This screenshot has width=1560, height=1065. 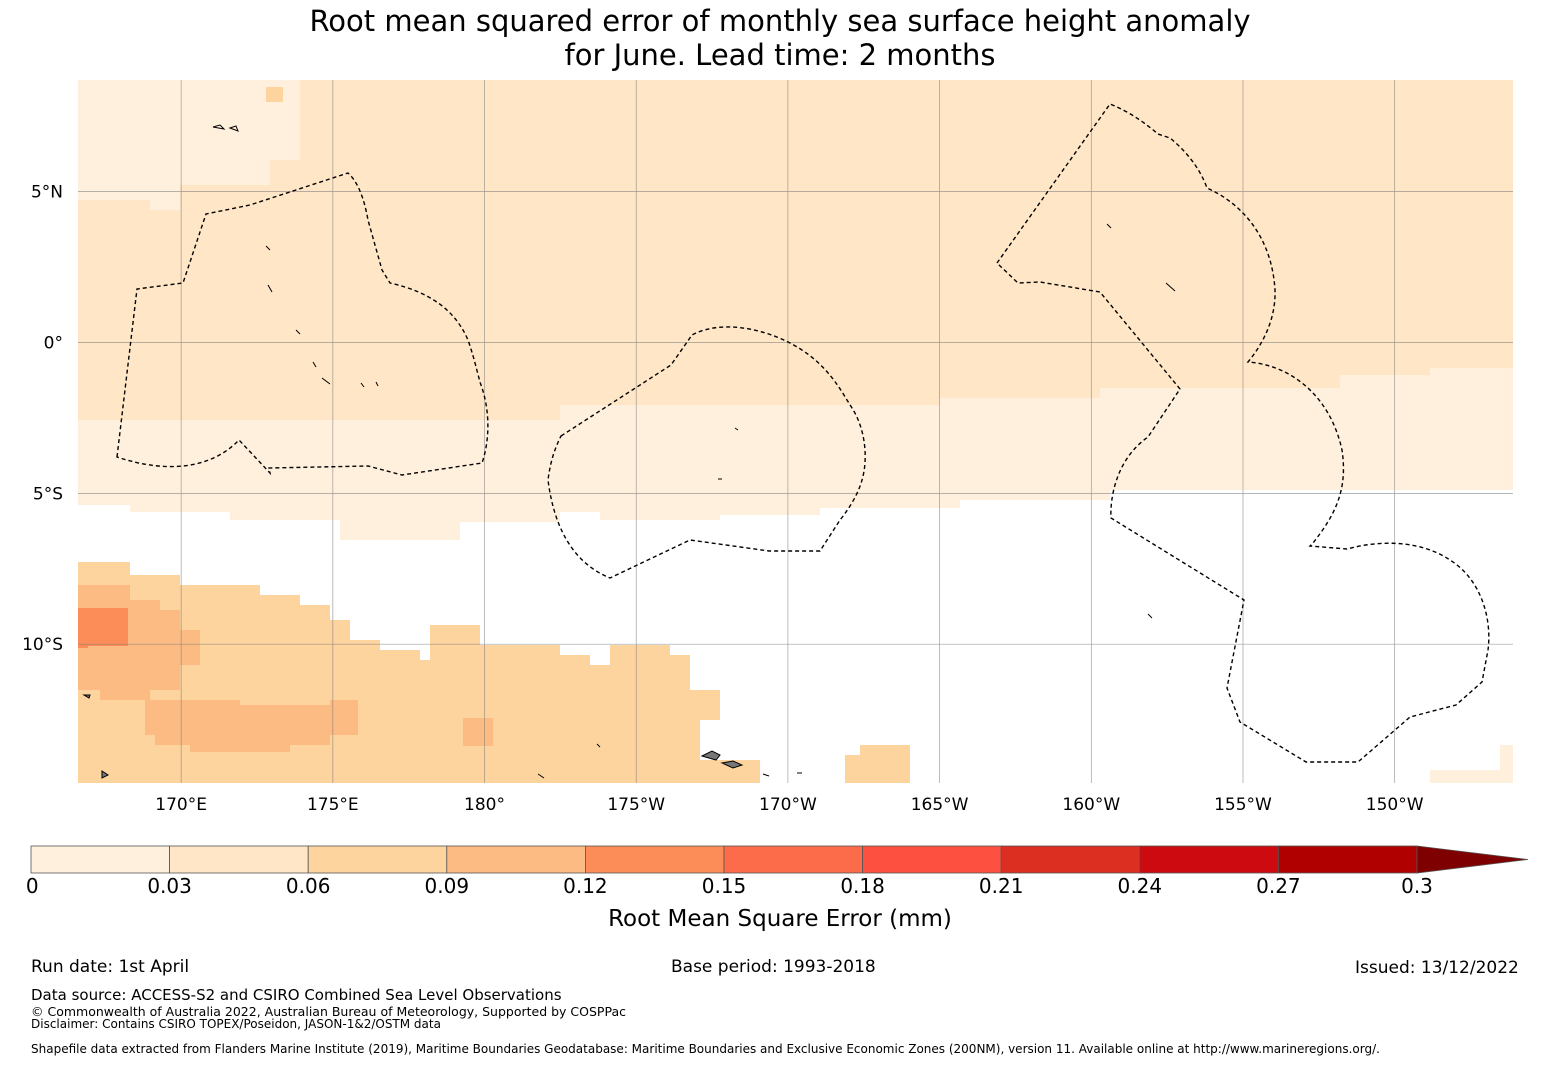 What do you see at coordinates (706, 452) in the screenshot?
I see `eez-boundary-central` at bounding box center [706, 452].